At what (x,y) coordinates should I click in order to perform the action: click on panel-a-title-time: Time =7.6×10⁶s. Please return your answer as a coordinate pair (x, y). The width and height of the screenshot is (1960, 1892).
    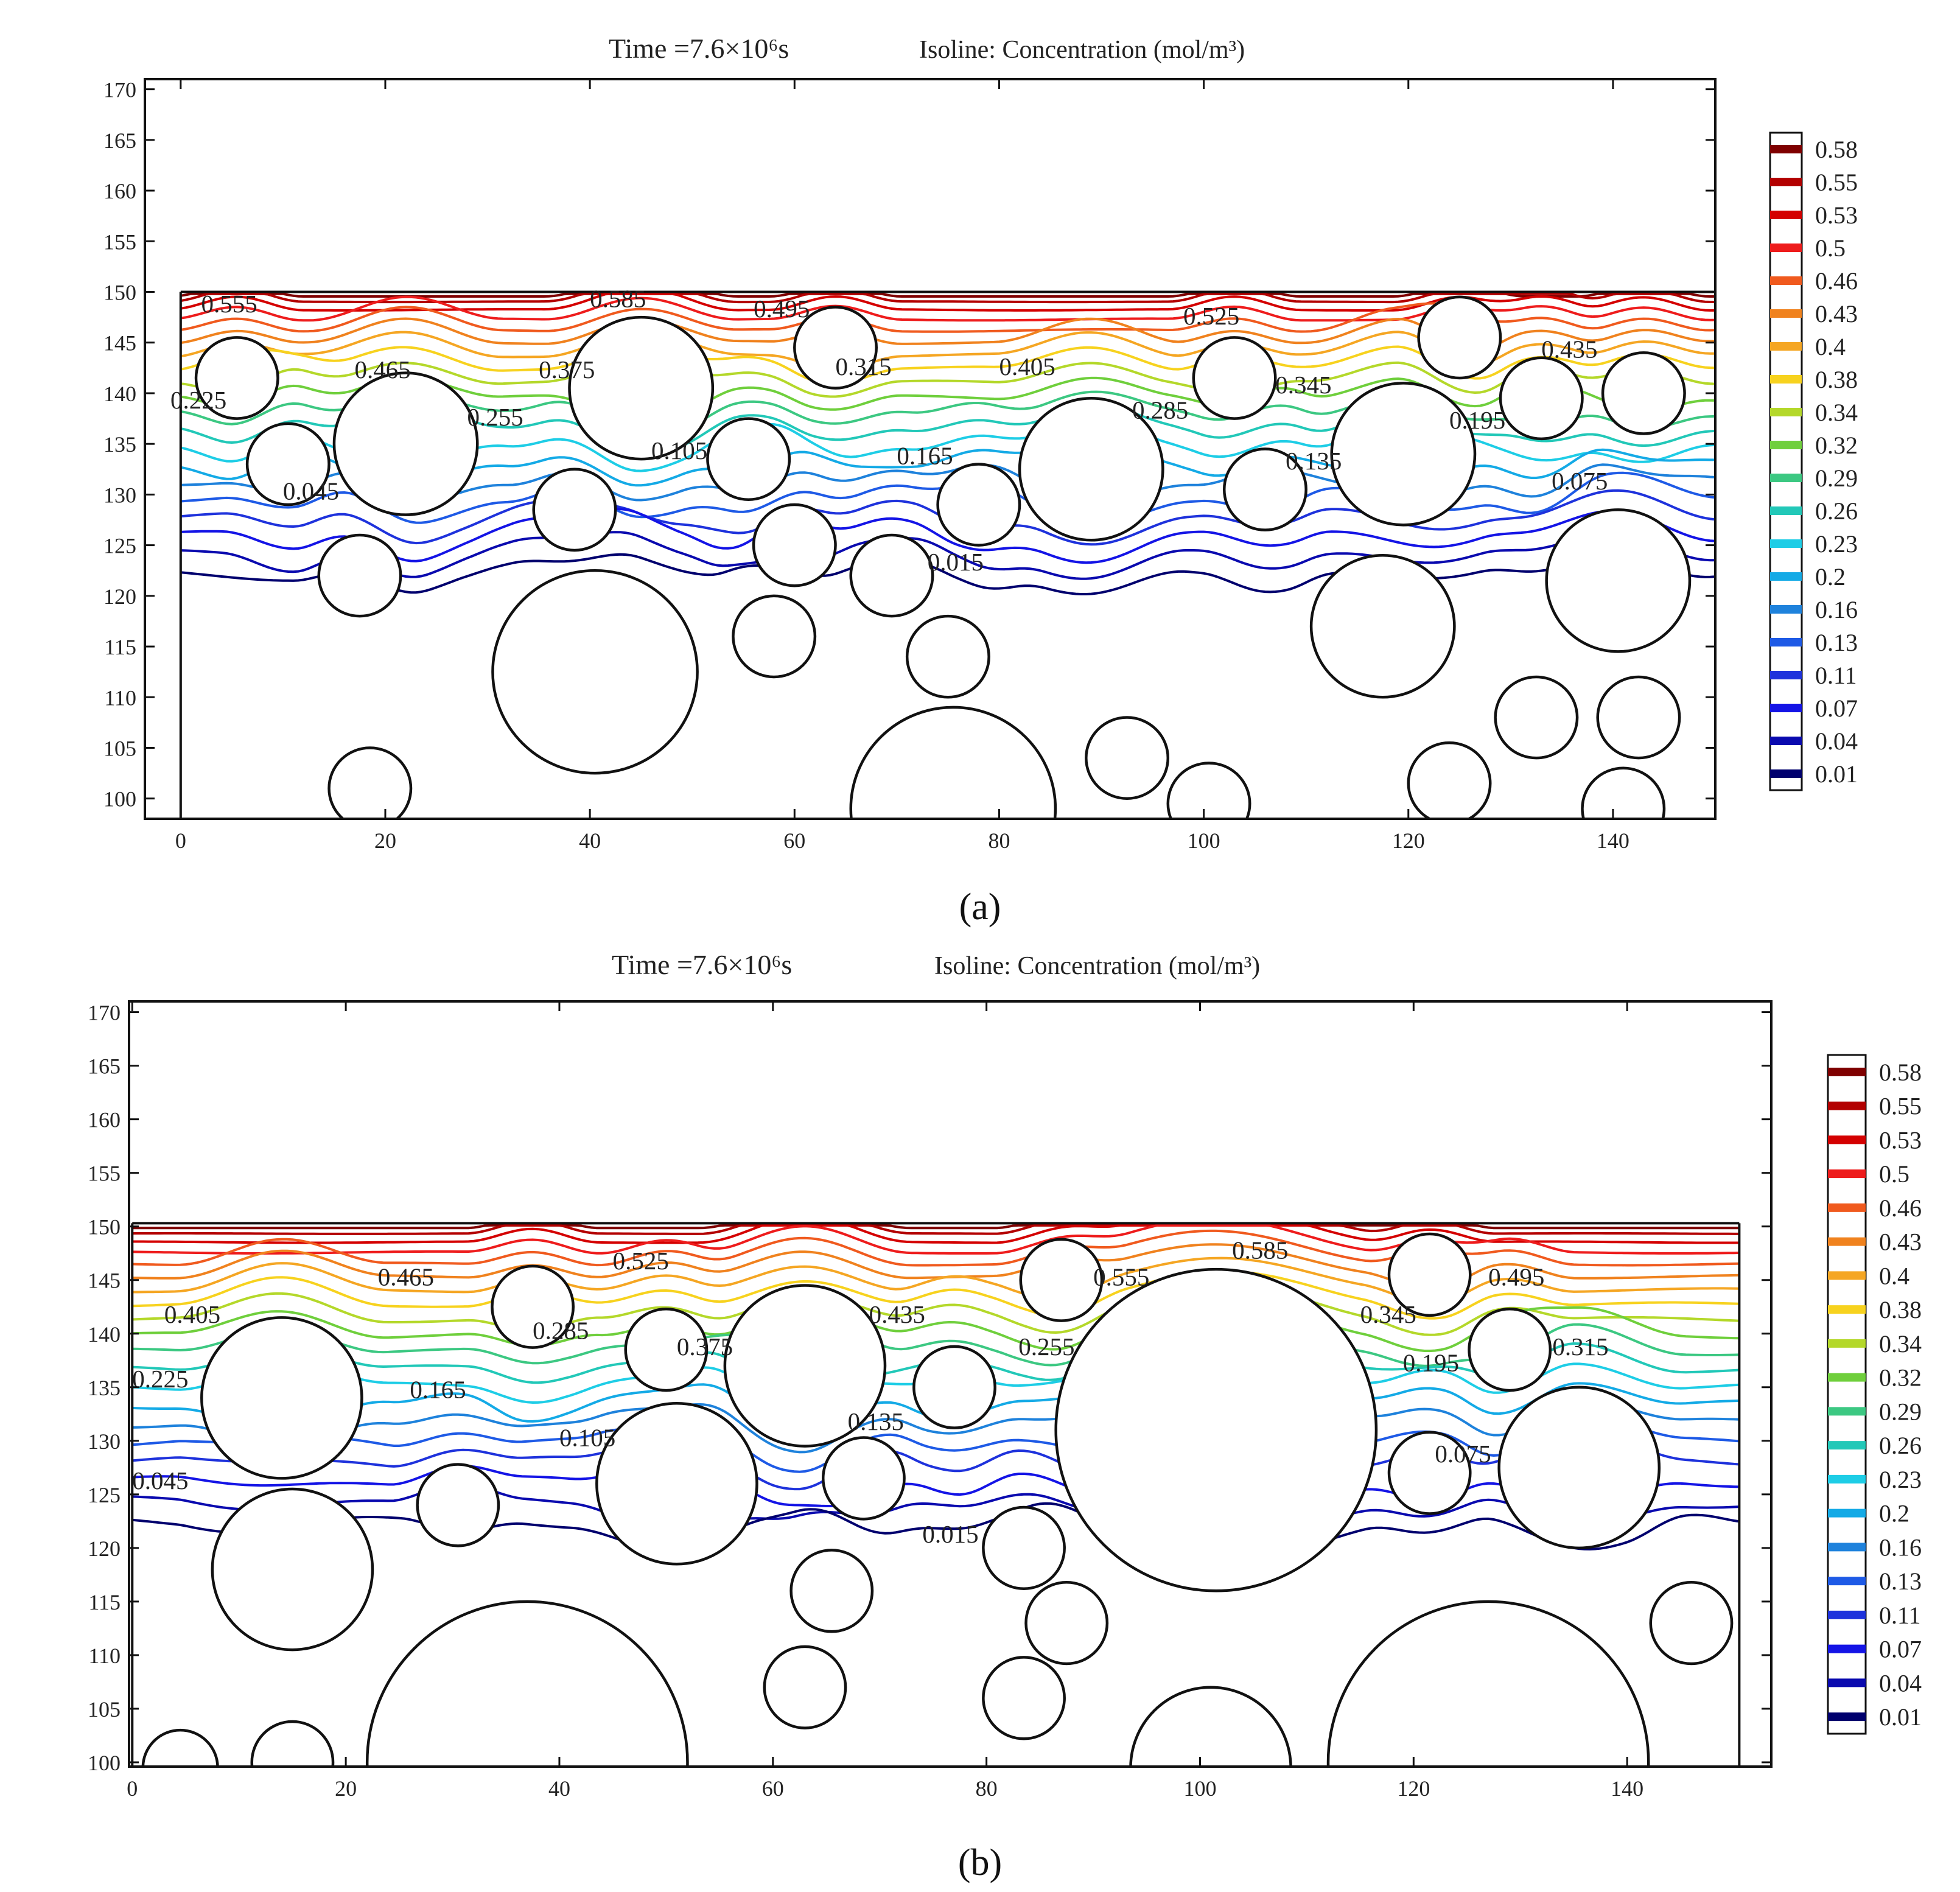
    Looking at the image, I should click on (699, 48).